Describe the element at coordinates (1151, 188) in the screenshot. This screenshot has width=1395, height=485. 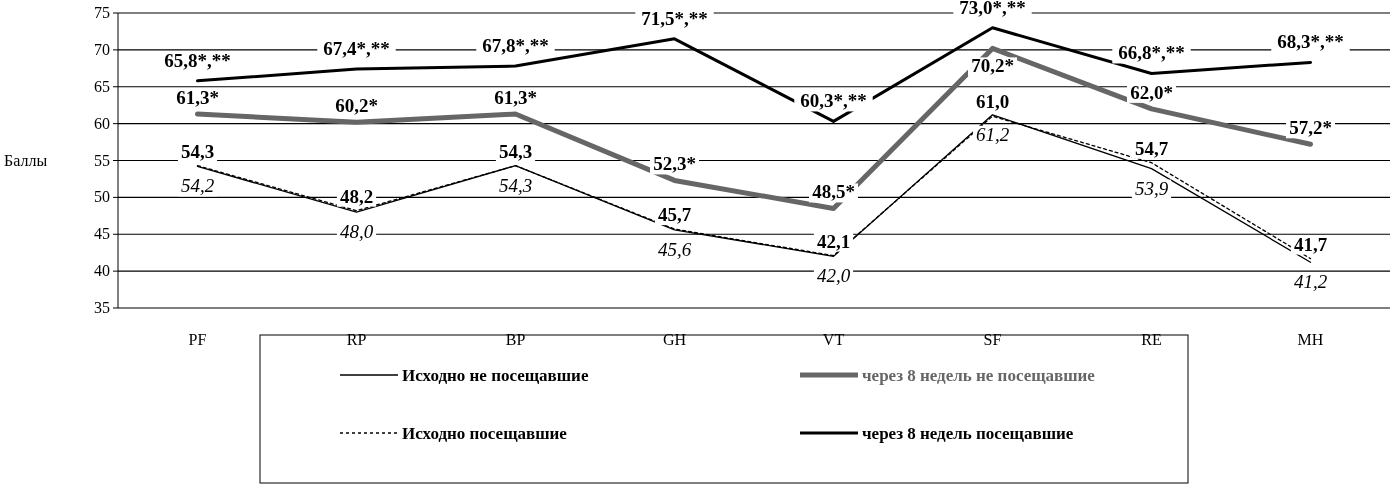
I see `data-label: 53,9` at that location.